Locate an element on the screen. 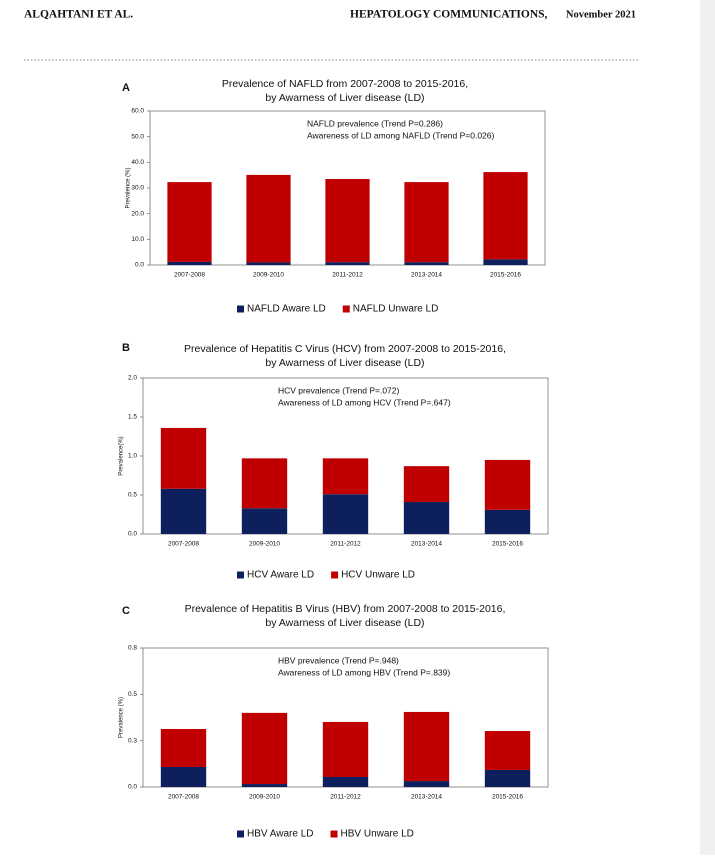 Image resolution: width=715 pixels, height=860 pixels. y-tick-label: 0.3 is located at coordinates (132, 740).